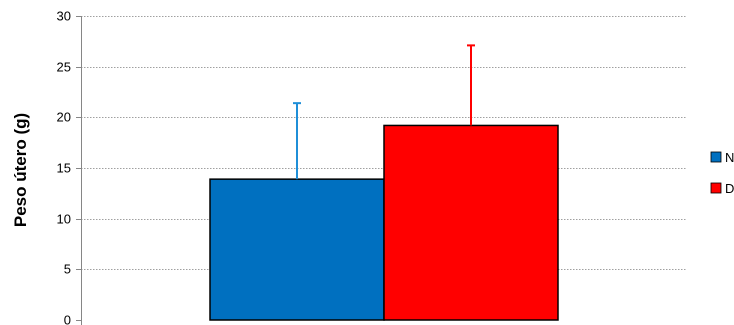  Describe the element at coordinates (722, 173) in the screenshot. I see `legend: ND` at that location.